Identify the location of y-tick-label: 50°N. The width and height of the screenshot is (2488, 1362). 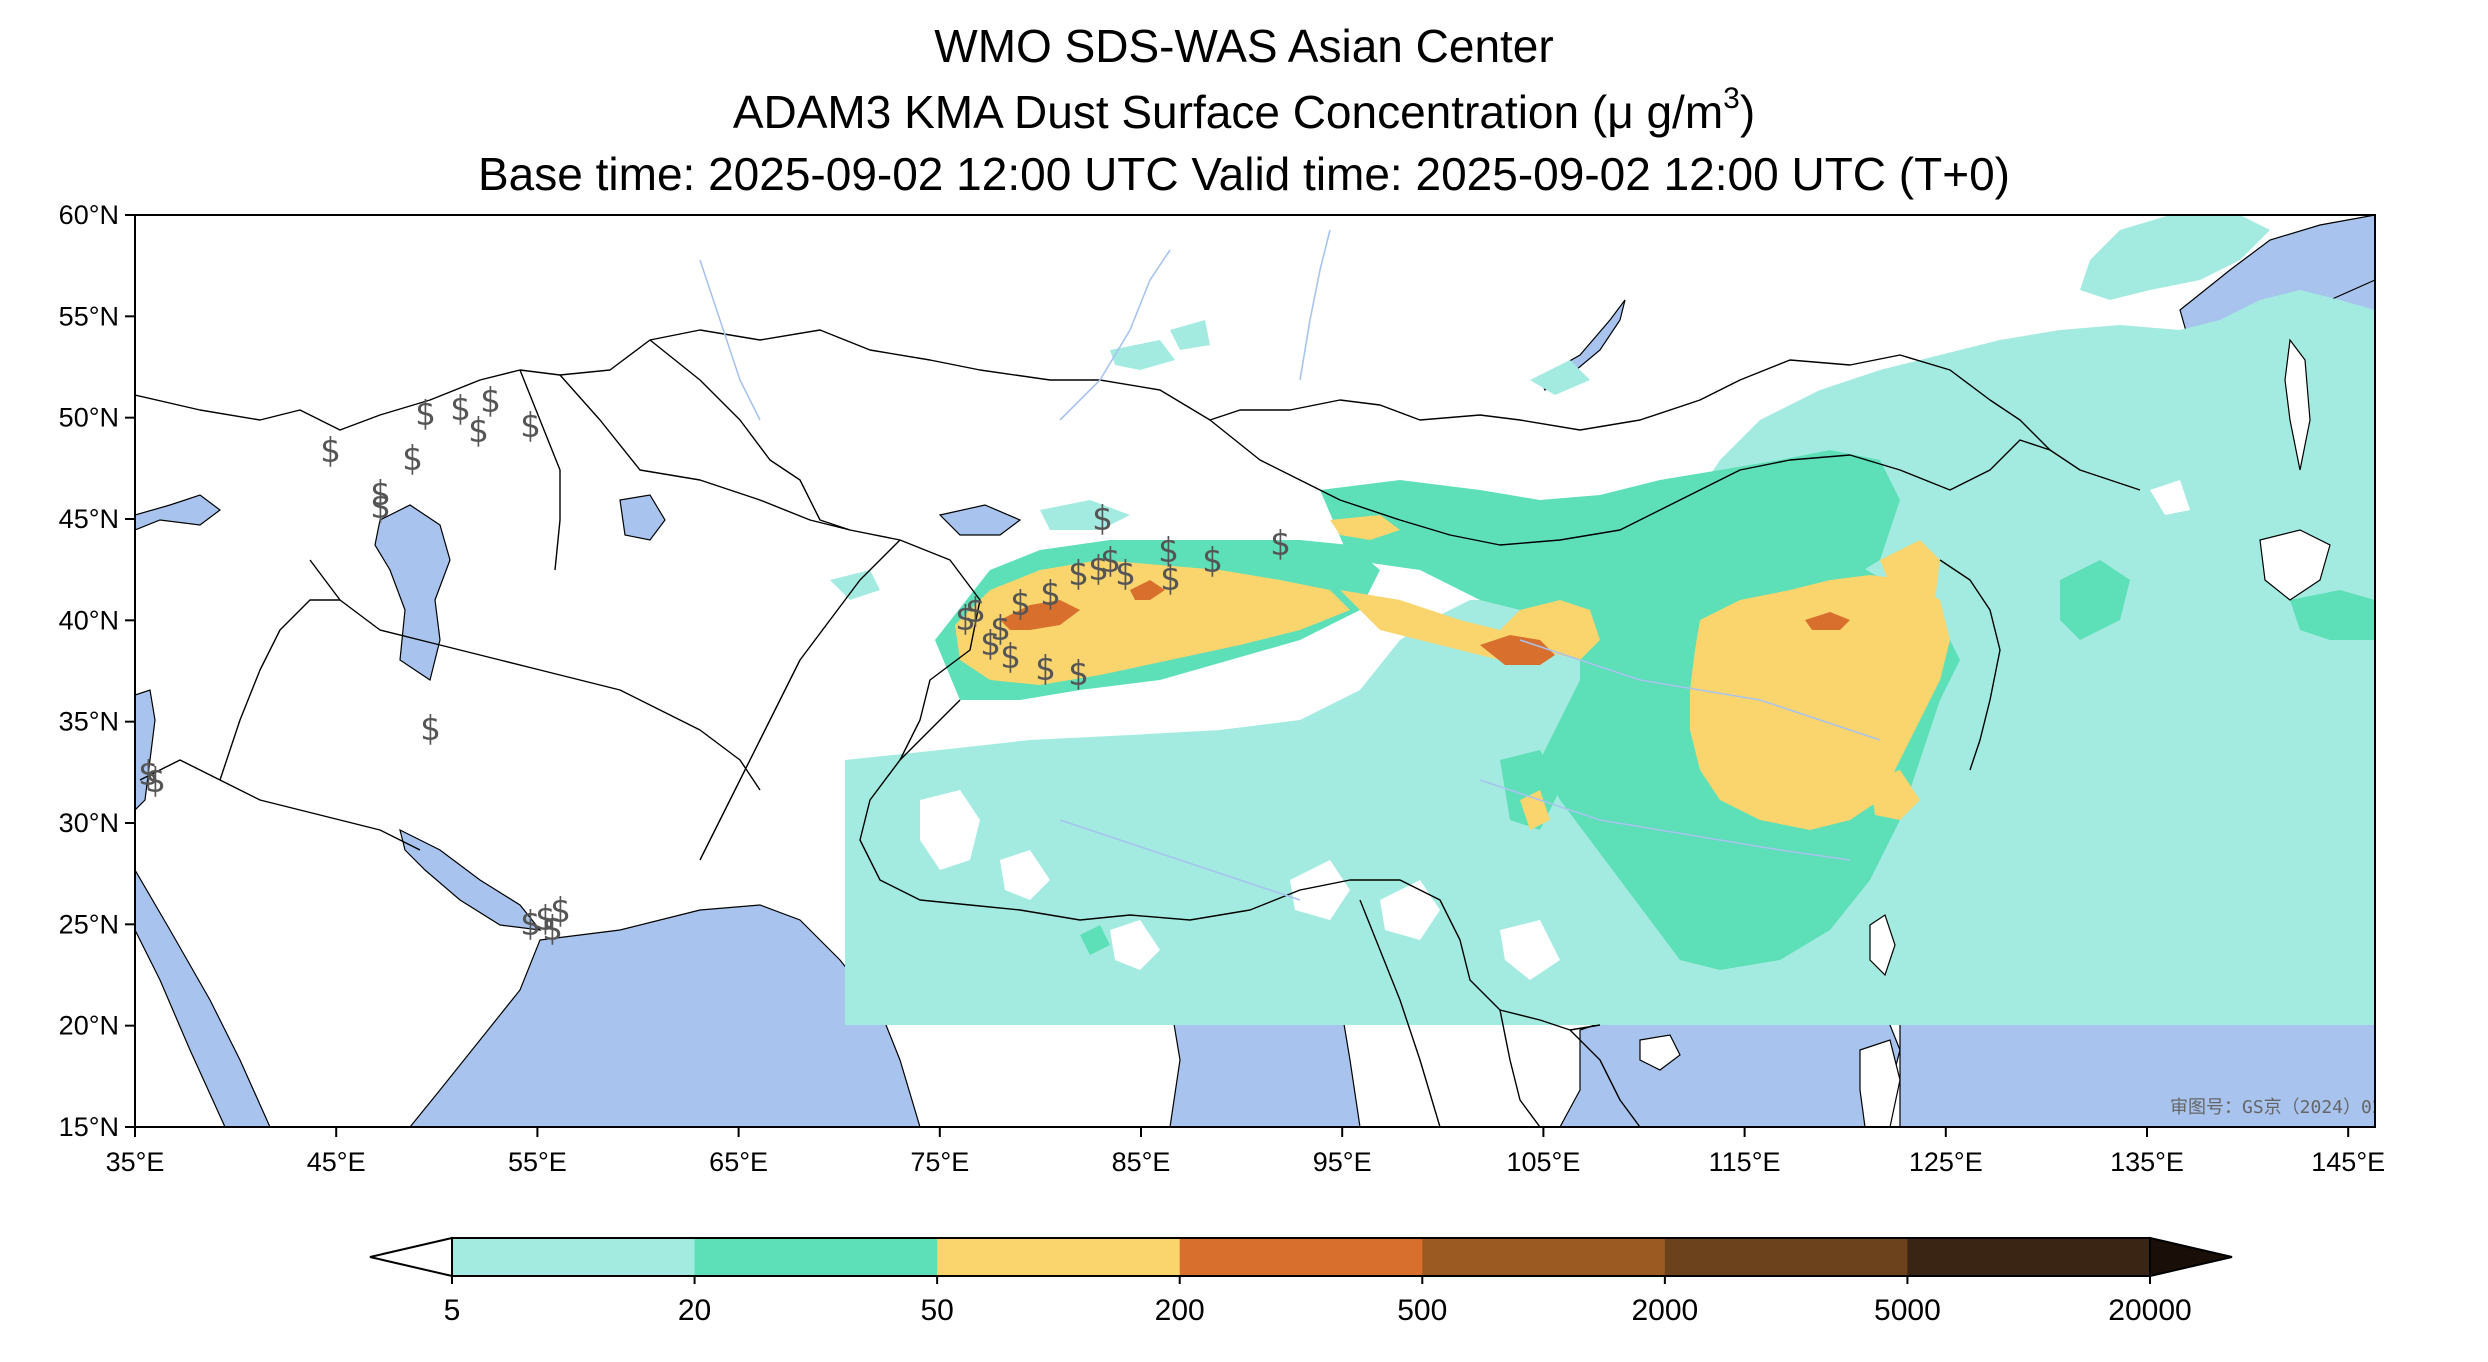
(89, 418).